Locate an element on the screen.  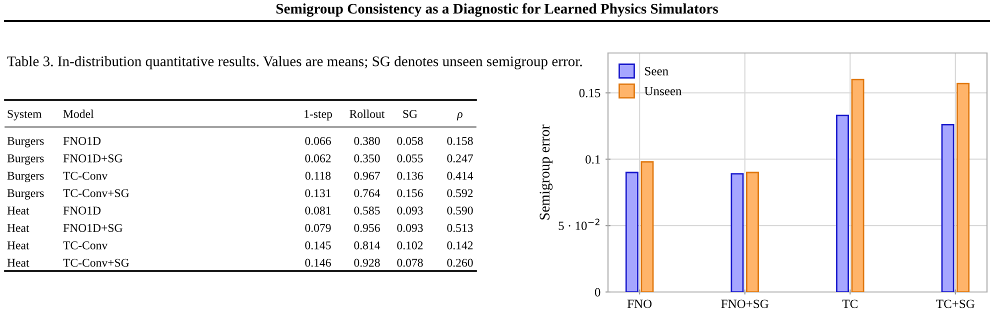
y-axis-title: Semigroup error is located at coordinates (546, 172).